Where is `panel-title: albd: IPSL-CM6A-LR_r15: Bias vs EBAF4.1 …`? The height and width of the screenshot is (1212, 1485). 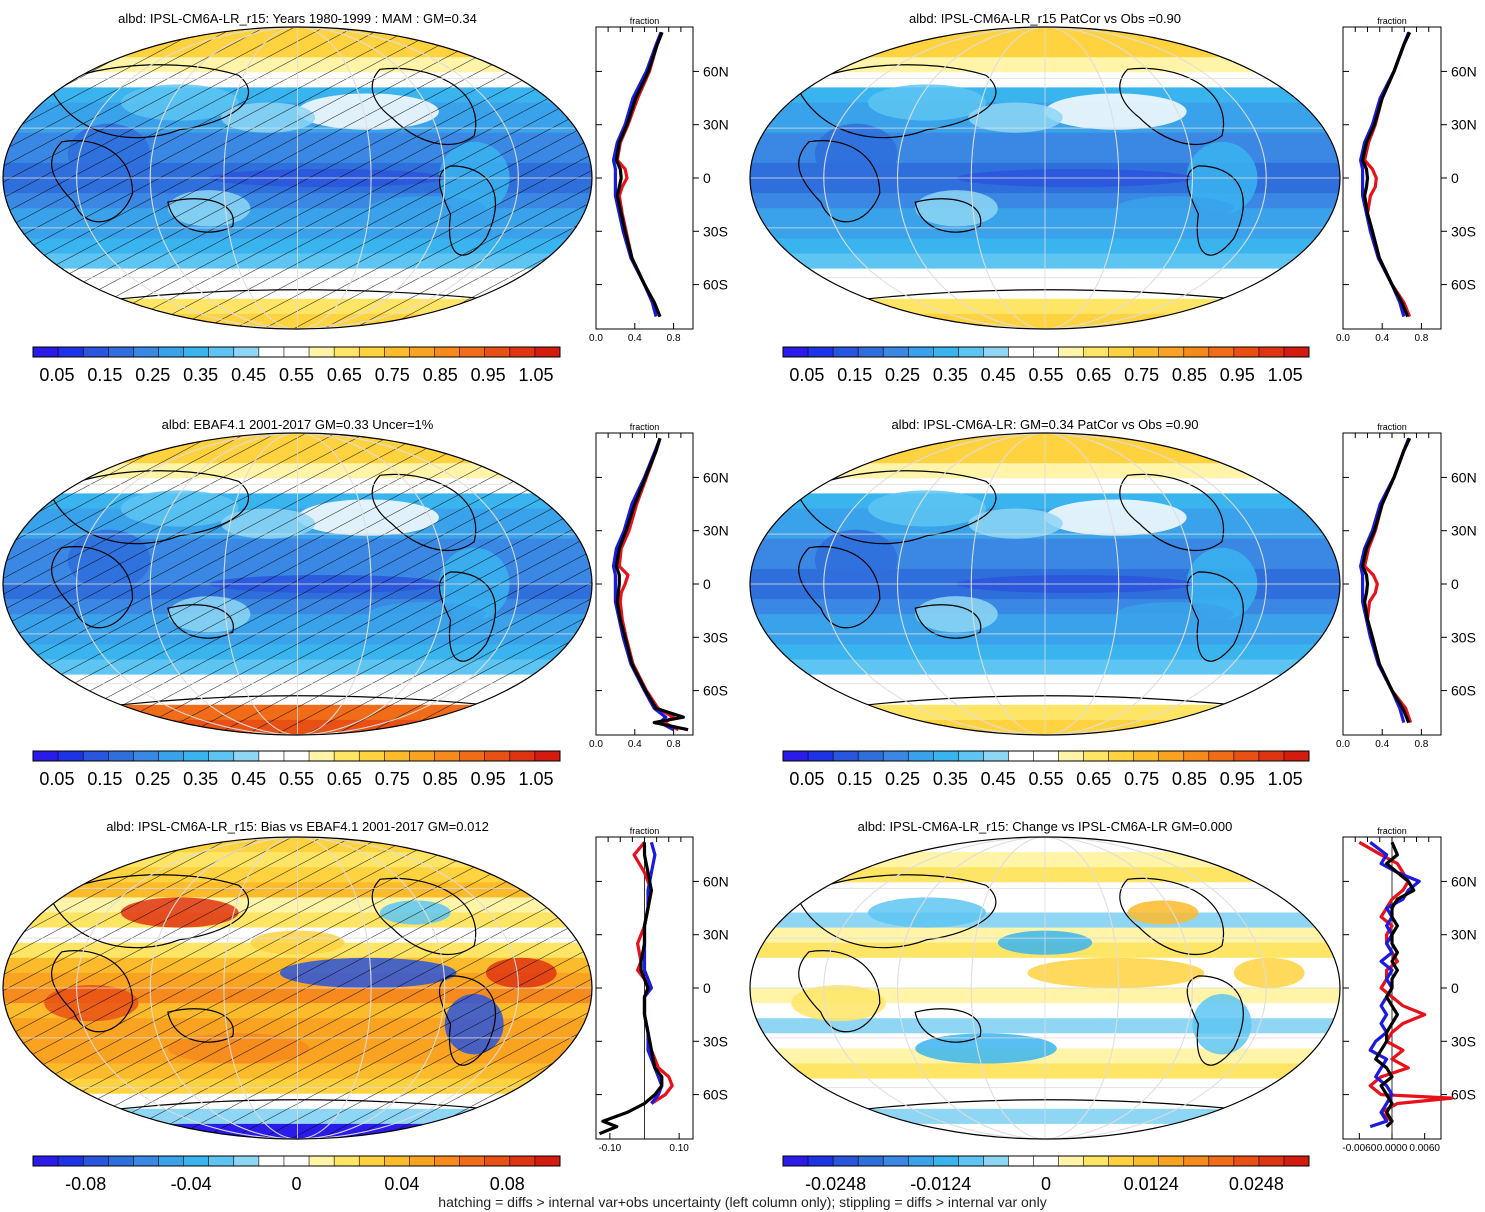
panel-title: albd: IPSL-CM6A-LR_r15: Bias vs EBAF4.1 … is located at coordinates (297, 826).